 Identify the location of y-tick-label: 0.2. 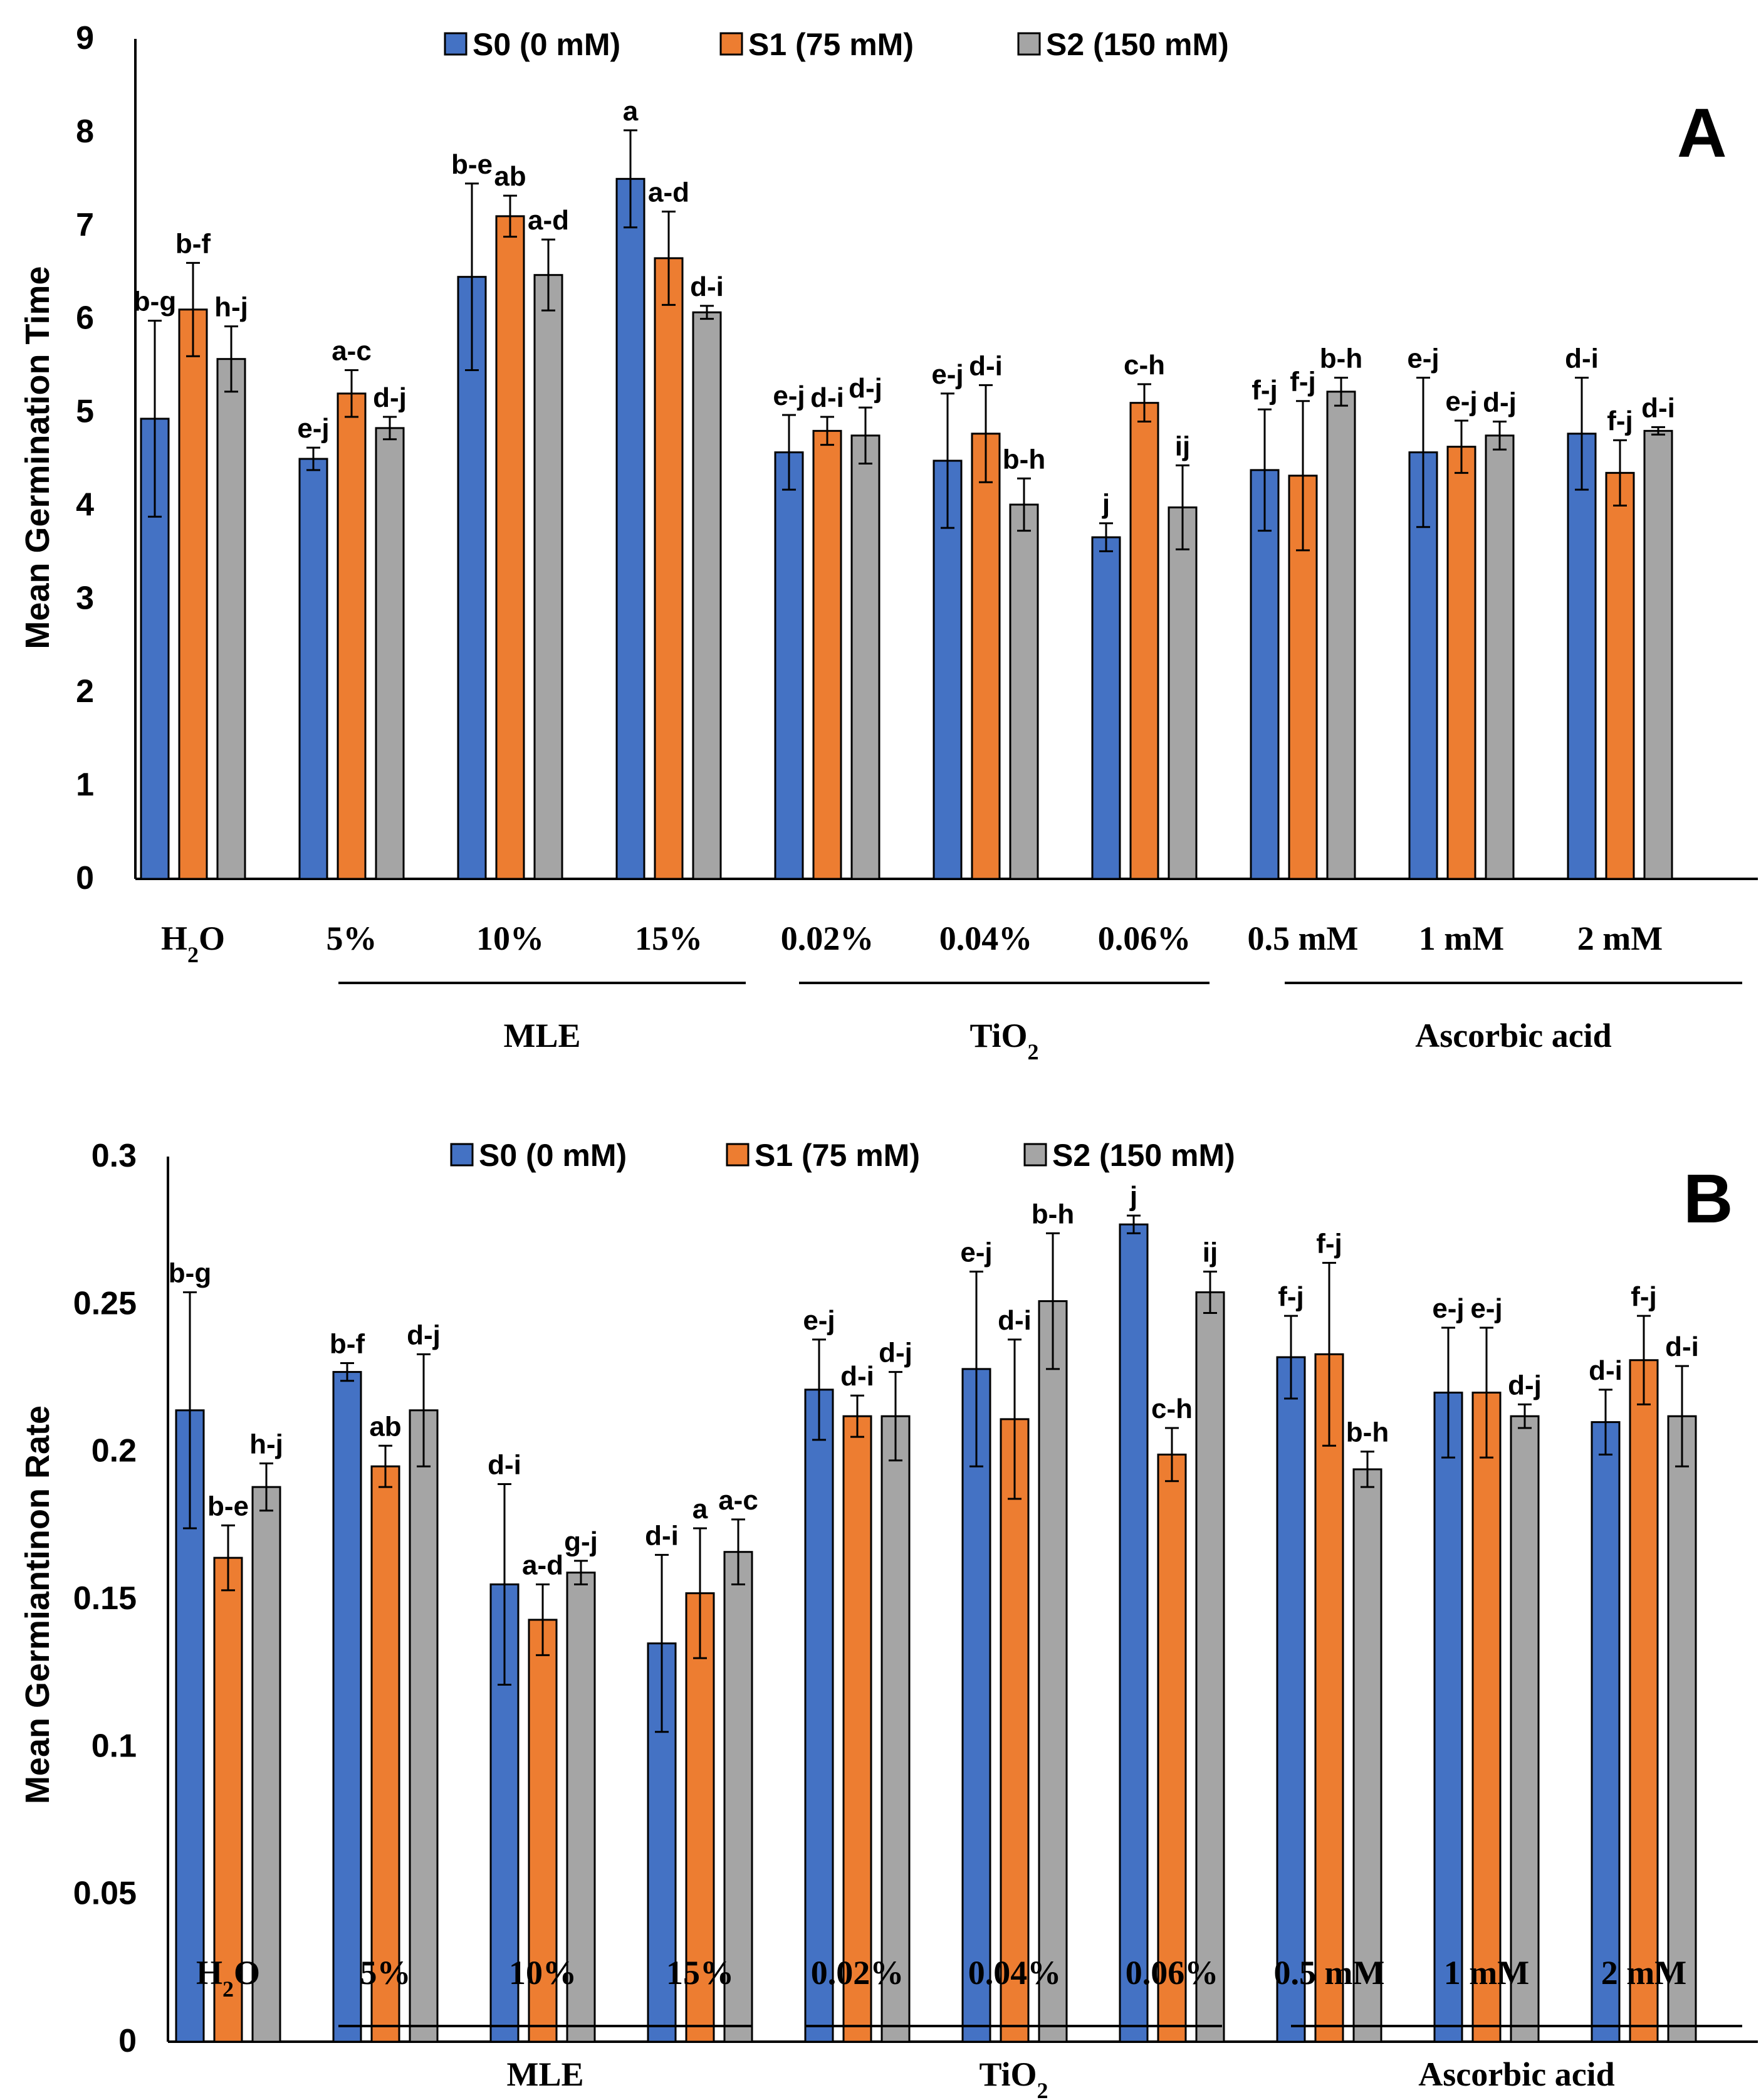
(114, 1451).